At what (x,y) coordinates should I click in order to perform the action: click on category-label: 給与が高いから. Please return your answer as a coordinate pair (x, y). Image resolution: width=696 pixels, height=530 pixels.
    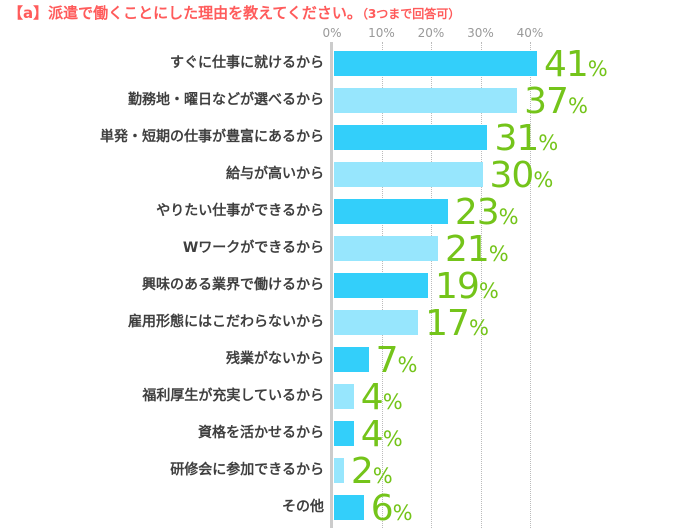
    Looking at the image, I should click on (275, 174).